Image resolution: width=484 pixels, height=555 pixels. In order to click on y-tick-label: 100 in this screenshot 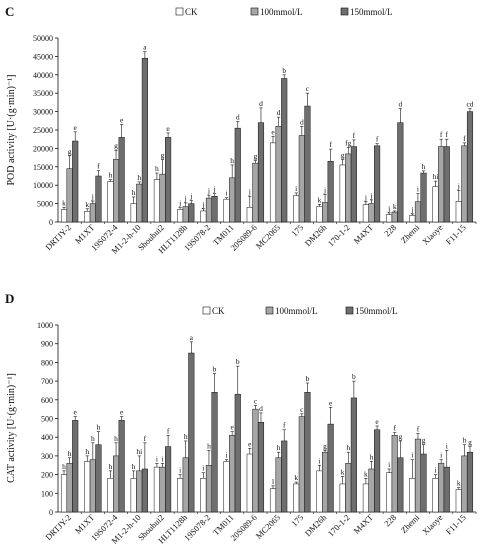, I will do `click(47, 493)`.